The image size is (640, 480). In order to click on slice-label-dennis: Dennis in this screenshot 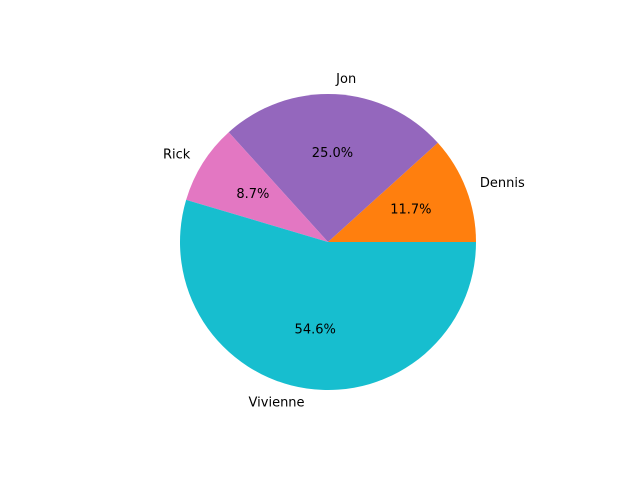, I will do `click(502, 183)`.